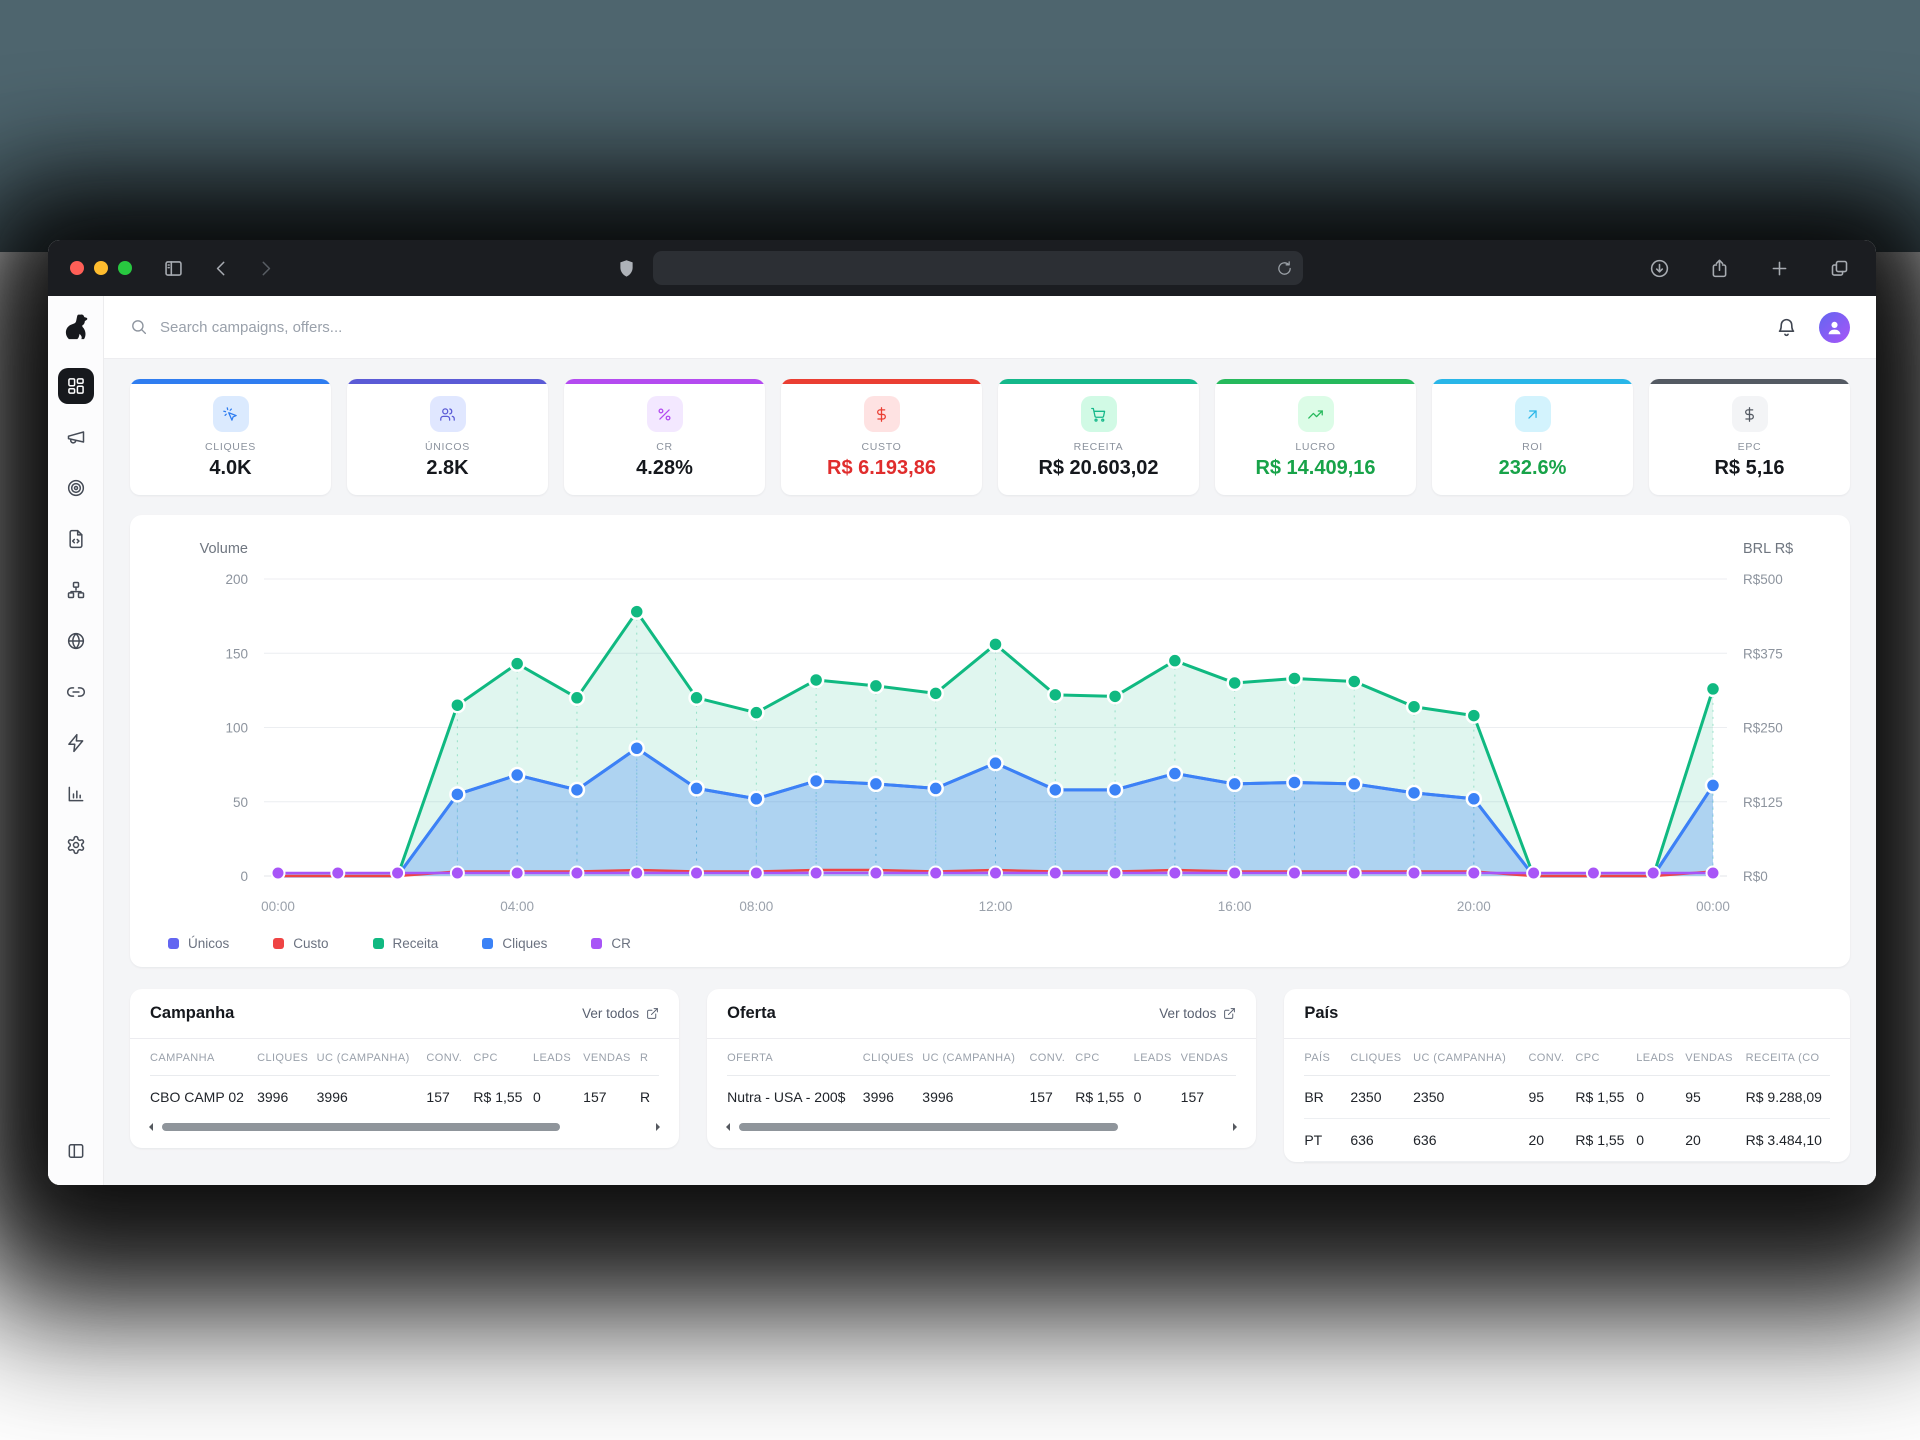 The height and width of the screenshot is (1440, 1920). What do you see at coordinates (664, 414) in the screenshot?
I see `percent-icon` at bounding box center [664, 414].